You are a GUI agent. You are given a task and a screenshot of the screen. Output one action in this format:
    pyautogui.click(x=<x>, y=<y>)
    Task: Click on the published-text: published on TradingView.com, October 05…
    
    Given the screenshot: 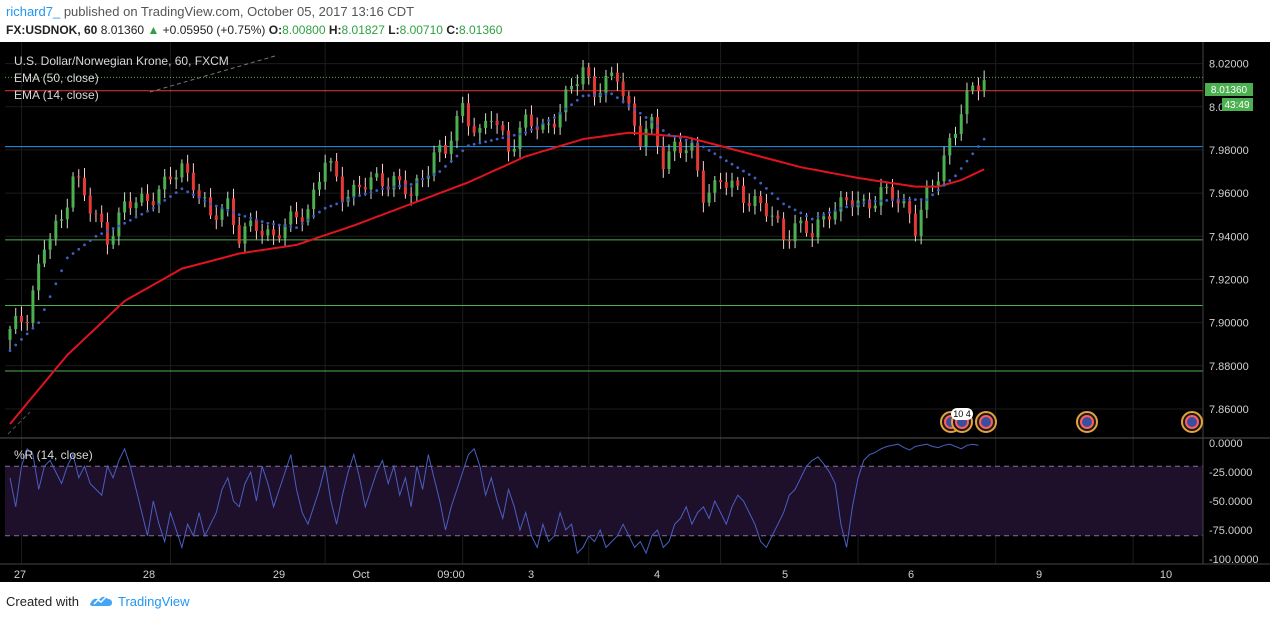 What is the action you would take?
    pyautogui.click(x=239, y=11)
    